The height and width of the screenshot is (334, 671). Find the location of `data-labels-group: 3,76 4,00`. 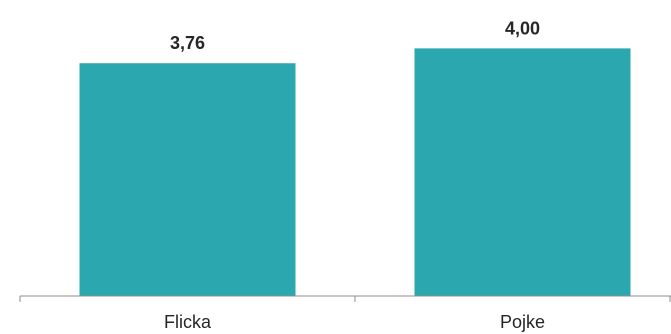

data-labels-group: 3,76 4,00 is located at coordinates (355, 35).